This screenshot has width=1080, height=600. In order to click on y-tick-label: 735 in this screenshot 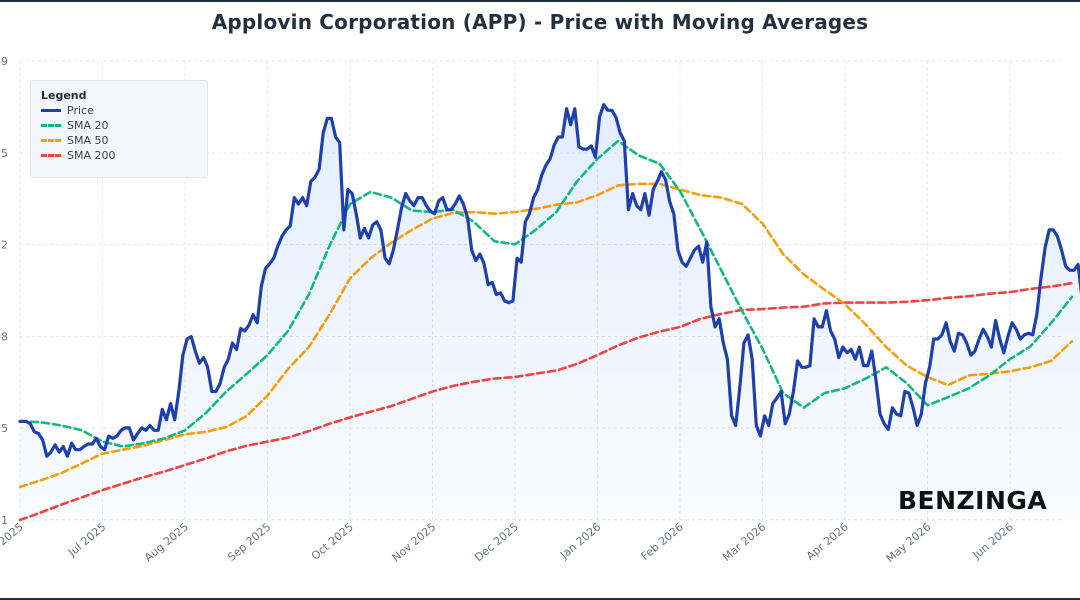, I will do `click(4, 153)`.